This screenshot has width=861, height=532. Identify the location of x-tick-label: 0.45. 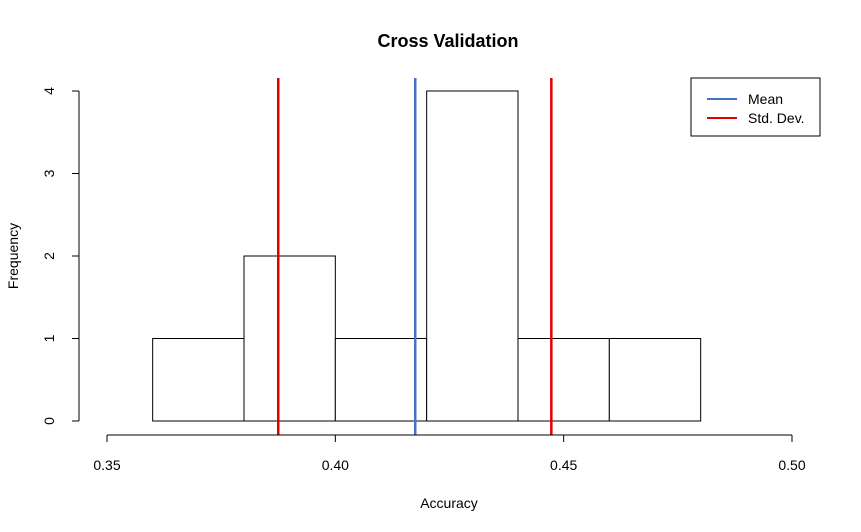
(563, 465).